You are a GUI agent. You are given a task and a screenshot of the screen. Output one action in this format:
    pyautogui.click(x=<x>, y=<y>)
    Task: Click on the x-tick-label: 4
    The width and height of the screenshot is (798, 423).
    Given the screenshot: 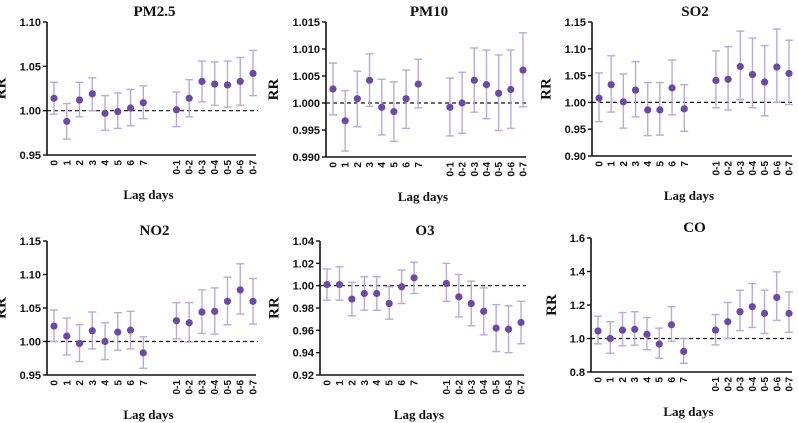 What is the action you would take?
    pyautogui.click(x=377, y=383)
    